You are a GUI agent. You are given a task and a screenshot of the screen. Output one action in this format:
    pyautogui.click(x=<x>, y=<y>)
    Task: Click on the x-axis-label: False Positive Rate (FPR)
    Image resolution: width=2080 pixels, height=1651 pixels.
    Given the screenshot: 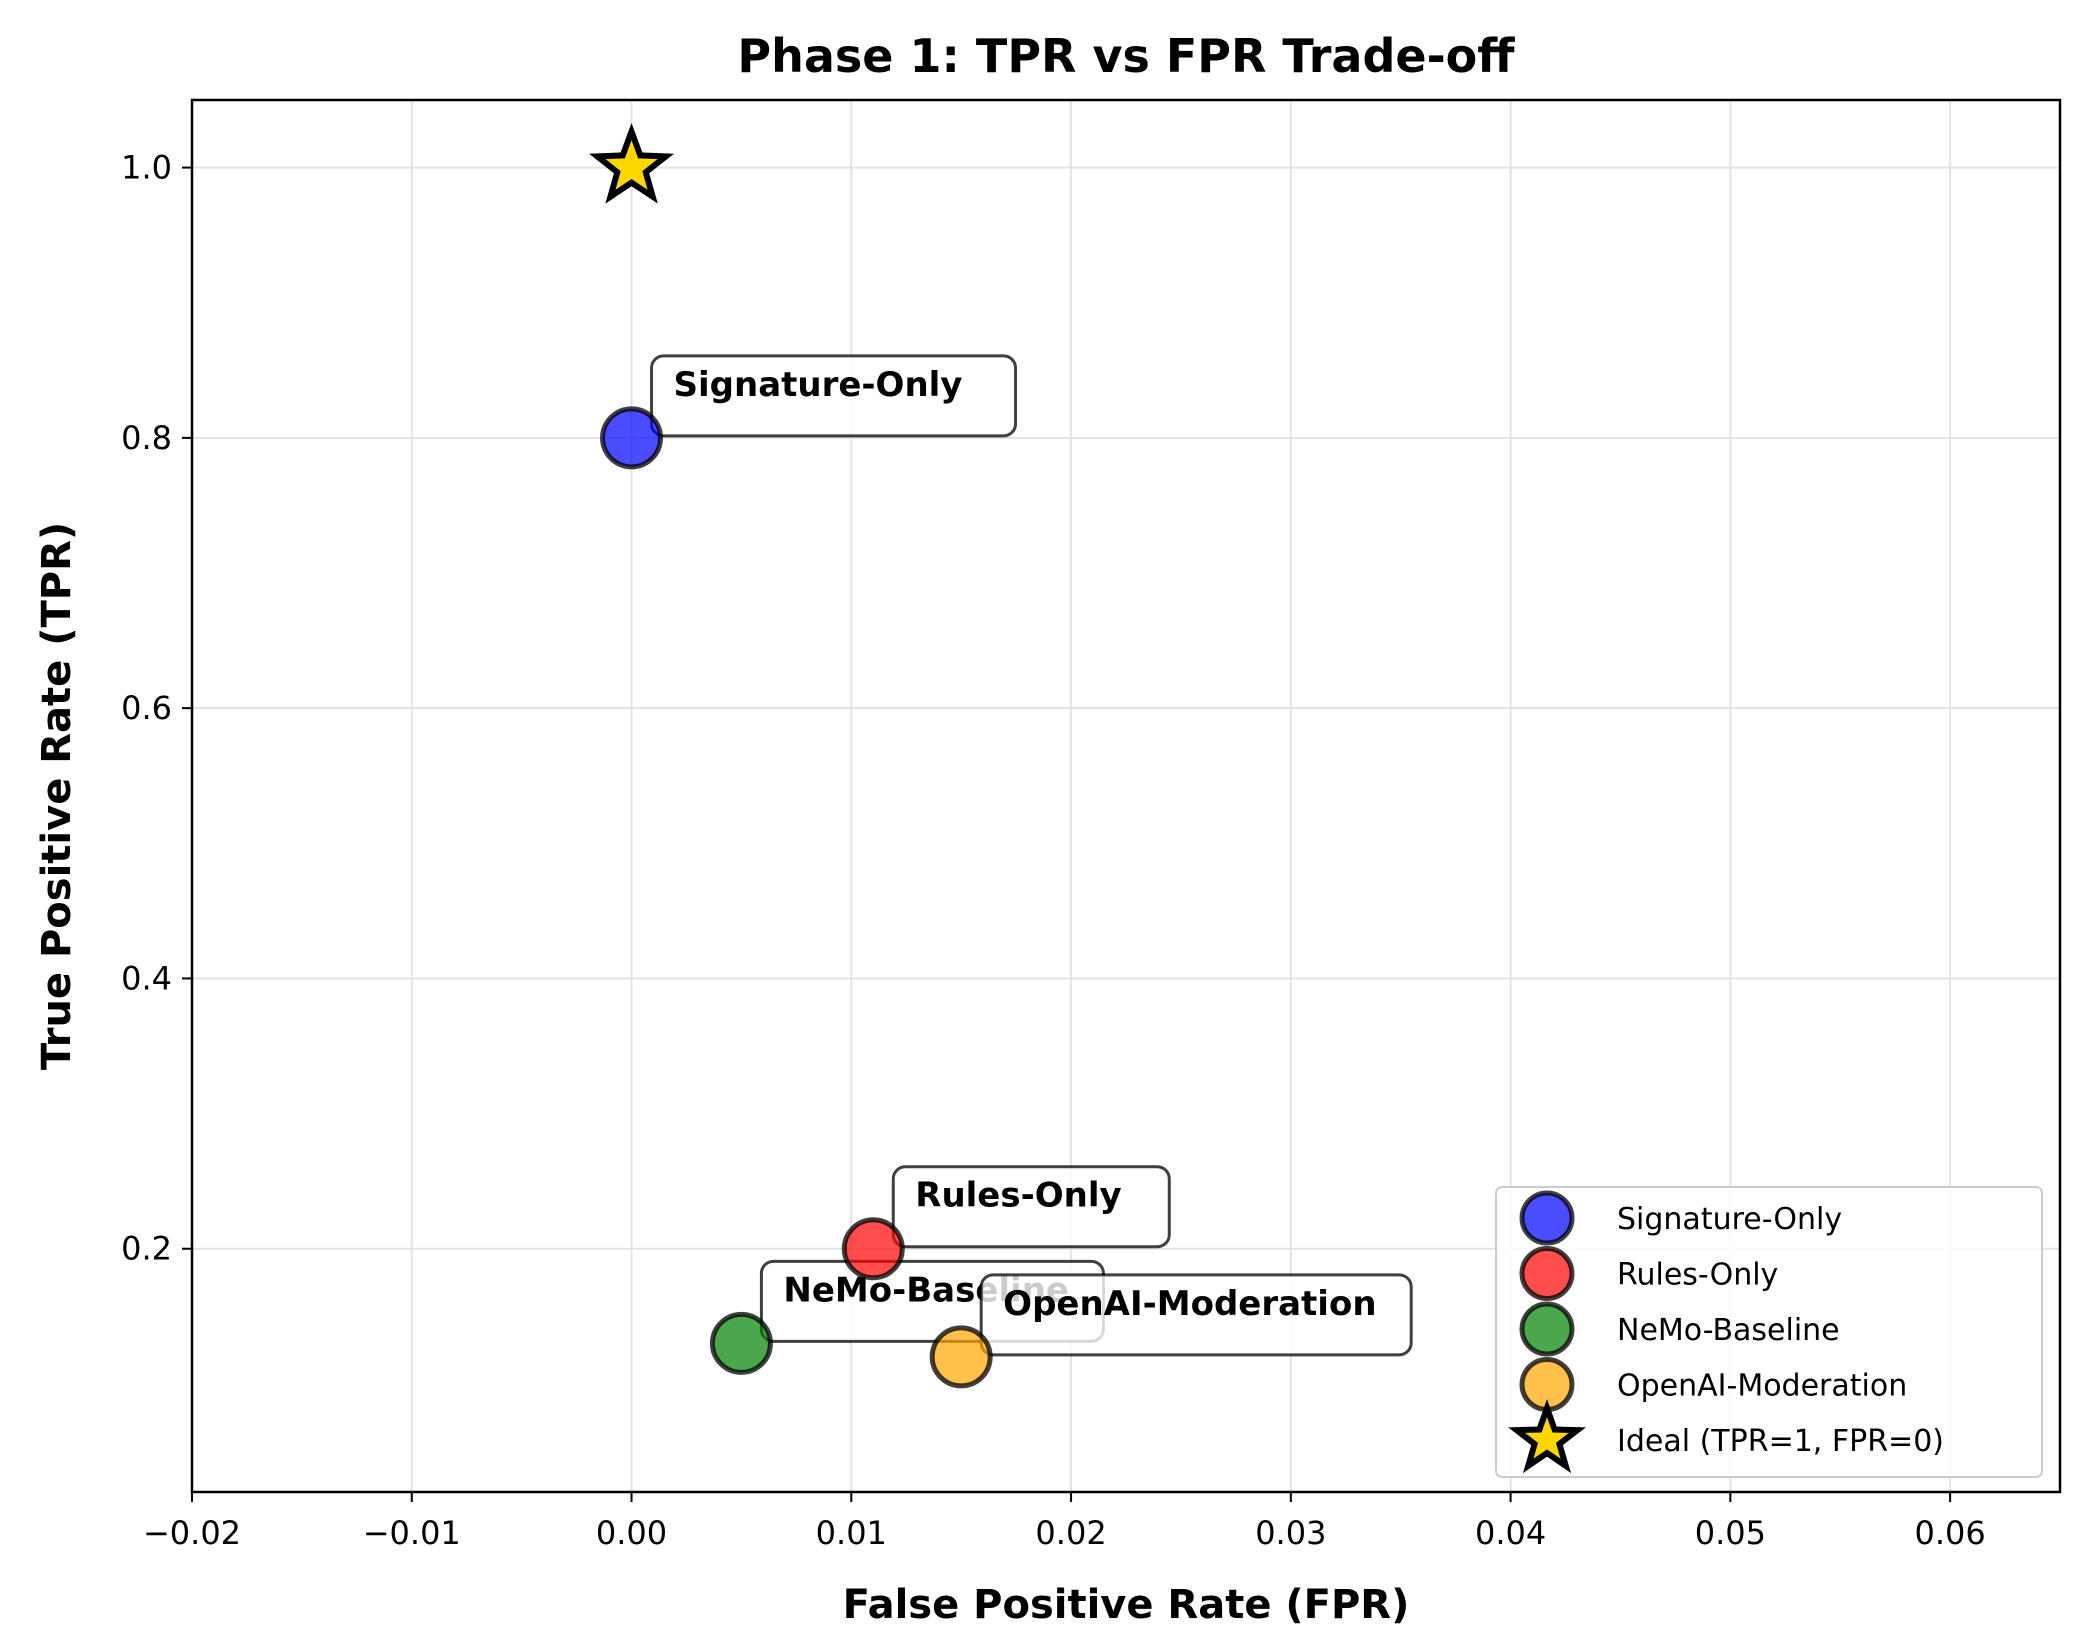 What is the action you would take?
    pyautogui.click(x=1126, y=1605)
    